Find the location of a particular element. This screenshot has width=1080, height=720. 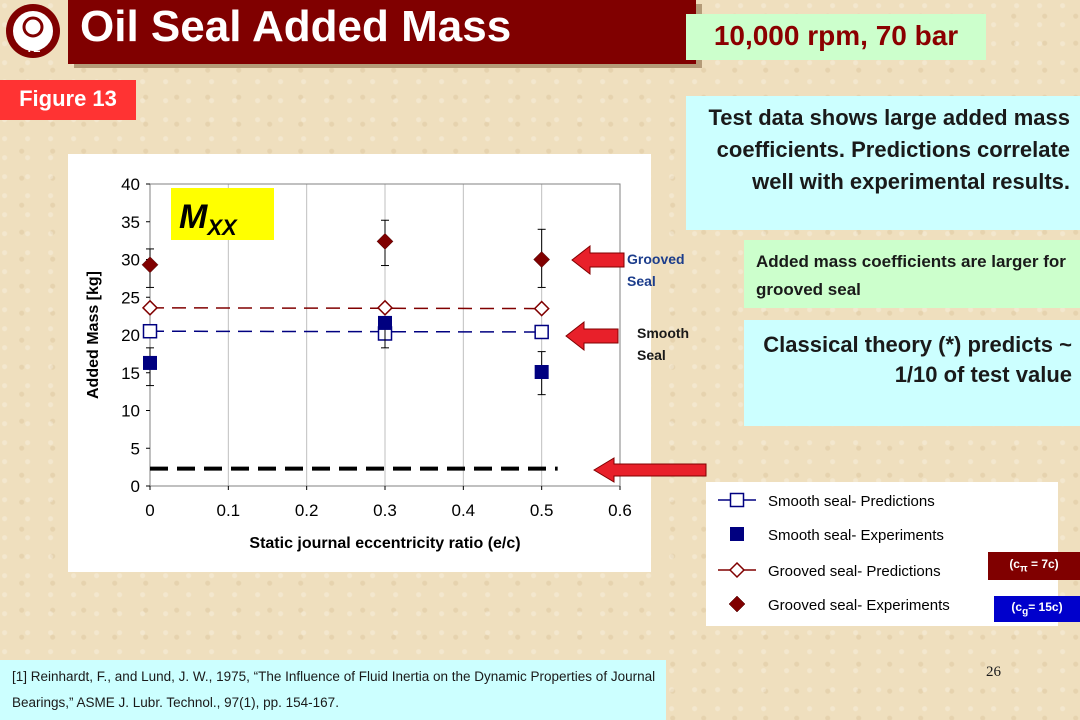

logo-text: TL is located at coordinates (33, 48).